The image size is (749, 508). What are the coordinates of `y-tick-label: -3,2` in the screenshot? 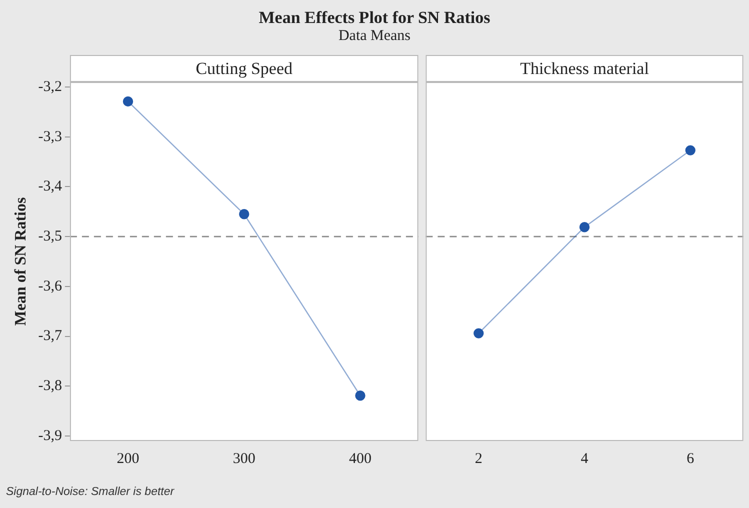 It's located at (50, 86).